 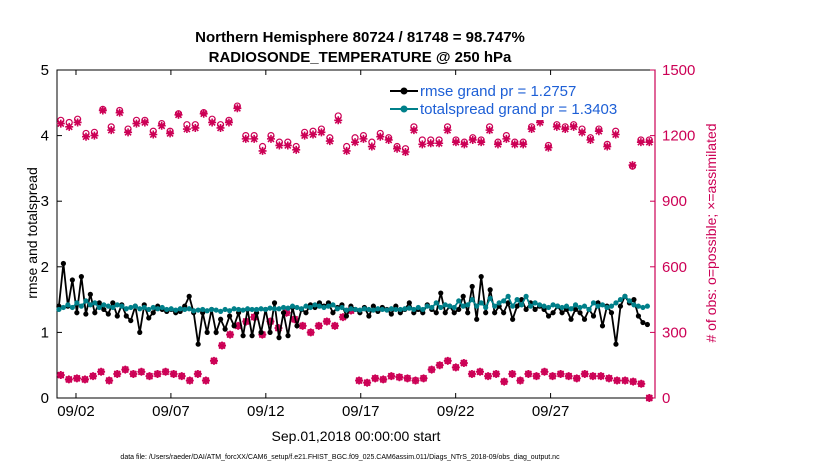 What do you see at coordinates (498, 91) in the screenshot?
I see `legend-rmse-label: rmse grand pr = 1.2757` at bounding box center [498, 91].